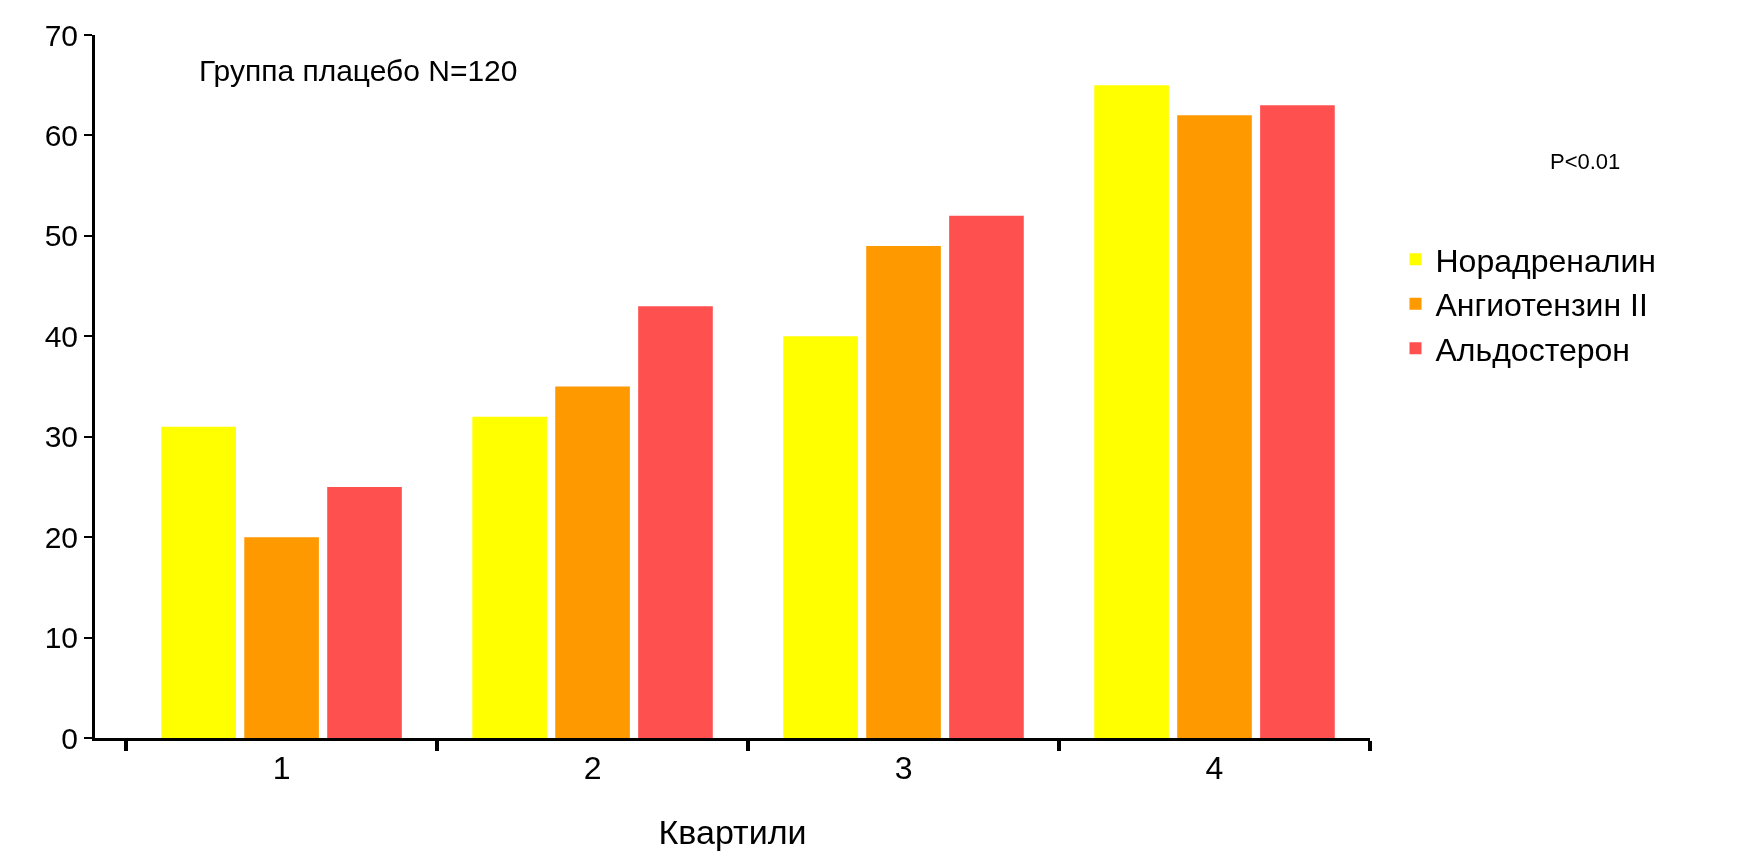 This screenshot has width=1750, height=868. Describe the element at coordinates (61, 336) in the screenshot. I see `y-tick-label: 40` at that location.